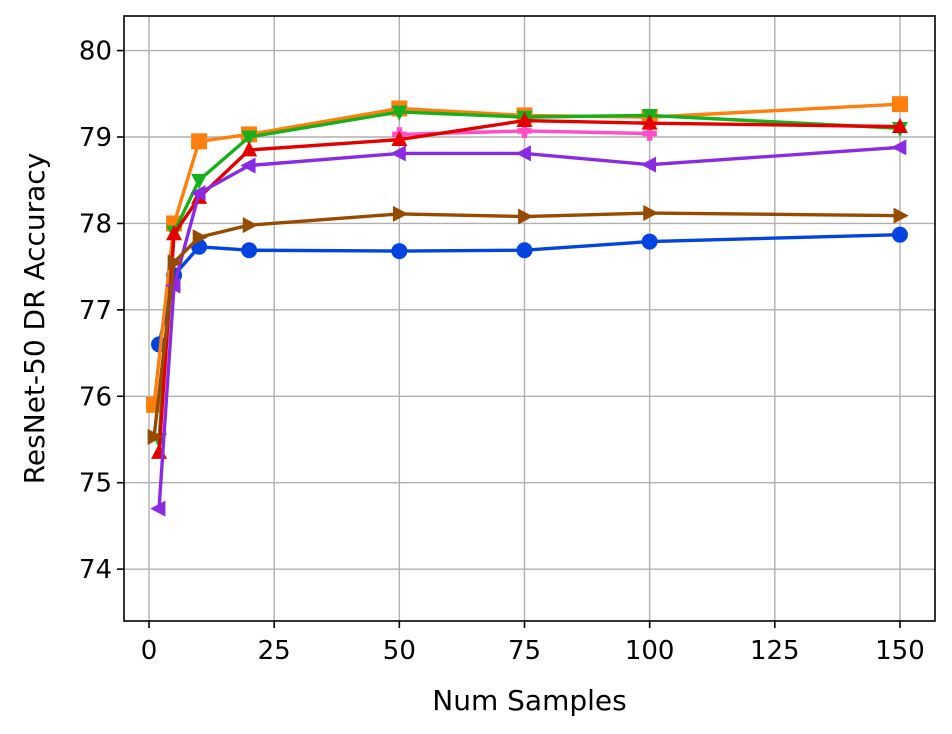  What do you see at coordinates (95, 224) in the screenshot?
I see `y-tick-label: 78` at bounding box center [95, 224].